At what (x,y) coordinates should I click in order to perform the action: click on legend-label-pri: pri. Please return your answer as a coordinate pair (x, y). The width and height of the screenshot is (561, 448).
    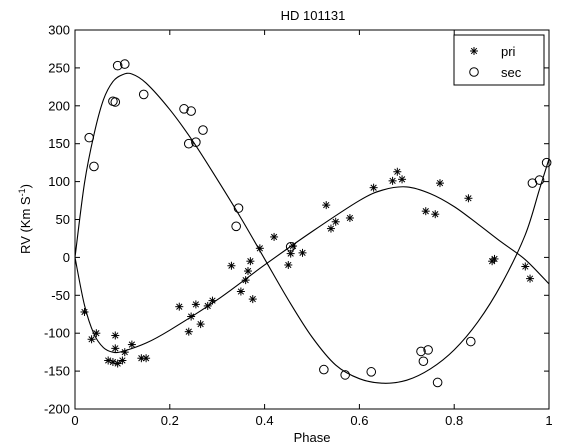
    Looking at the image, I should click on (508, 51).